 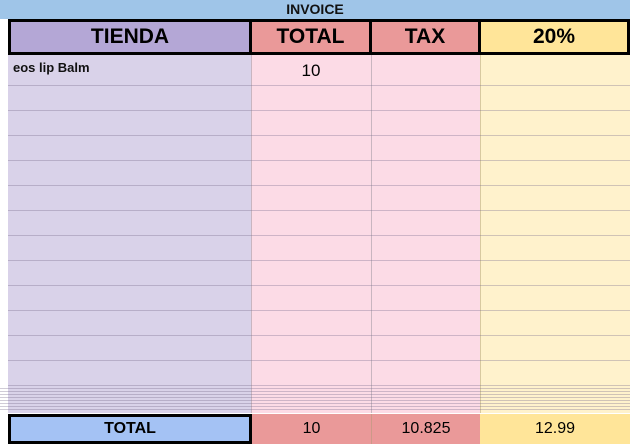 I want to click on tax-column, so click(x=425, y=234).